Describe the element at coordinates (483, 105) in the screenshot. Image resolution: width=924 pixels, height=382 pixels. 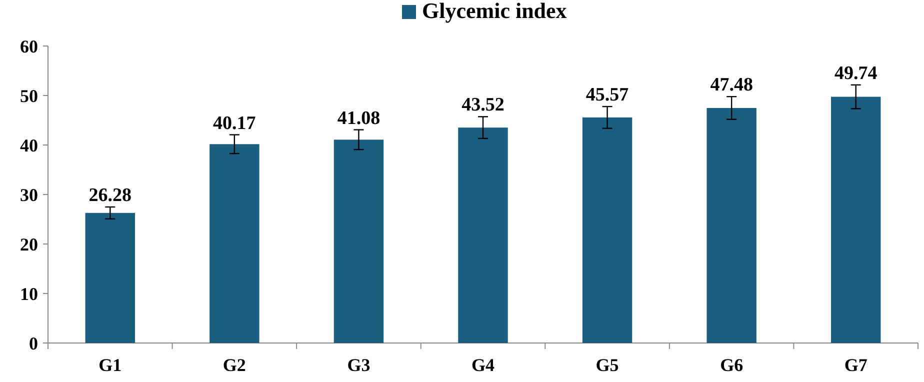
I see `data-label: 43.52` at that location.